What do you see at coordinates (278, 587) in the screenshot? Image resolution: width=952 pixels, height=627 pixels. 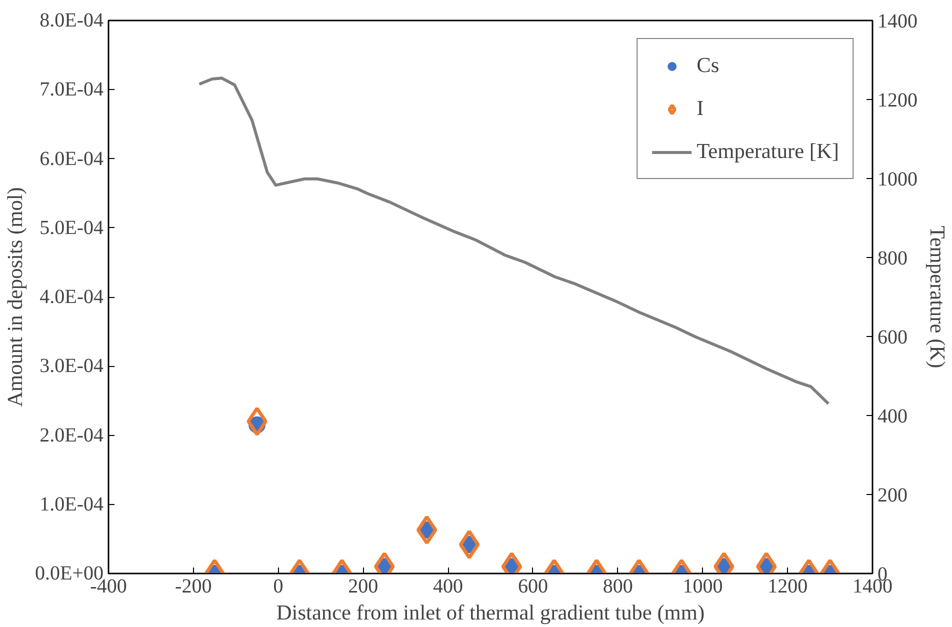 I see `x-tick-label: 0` at bounding box center [278, 587].